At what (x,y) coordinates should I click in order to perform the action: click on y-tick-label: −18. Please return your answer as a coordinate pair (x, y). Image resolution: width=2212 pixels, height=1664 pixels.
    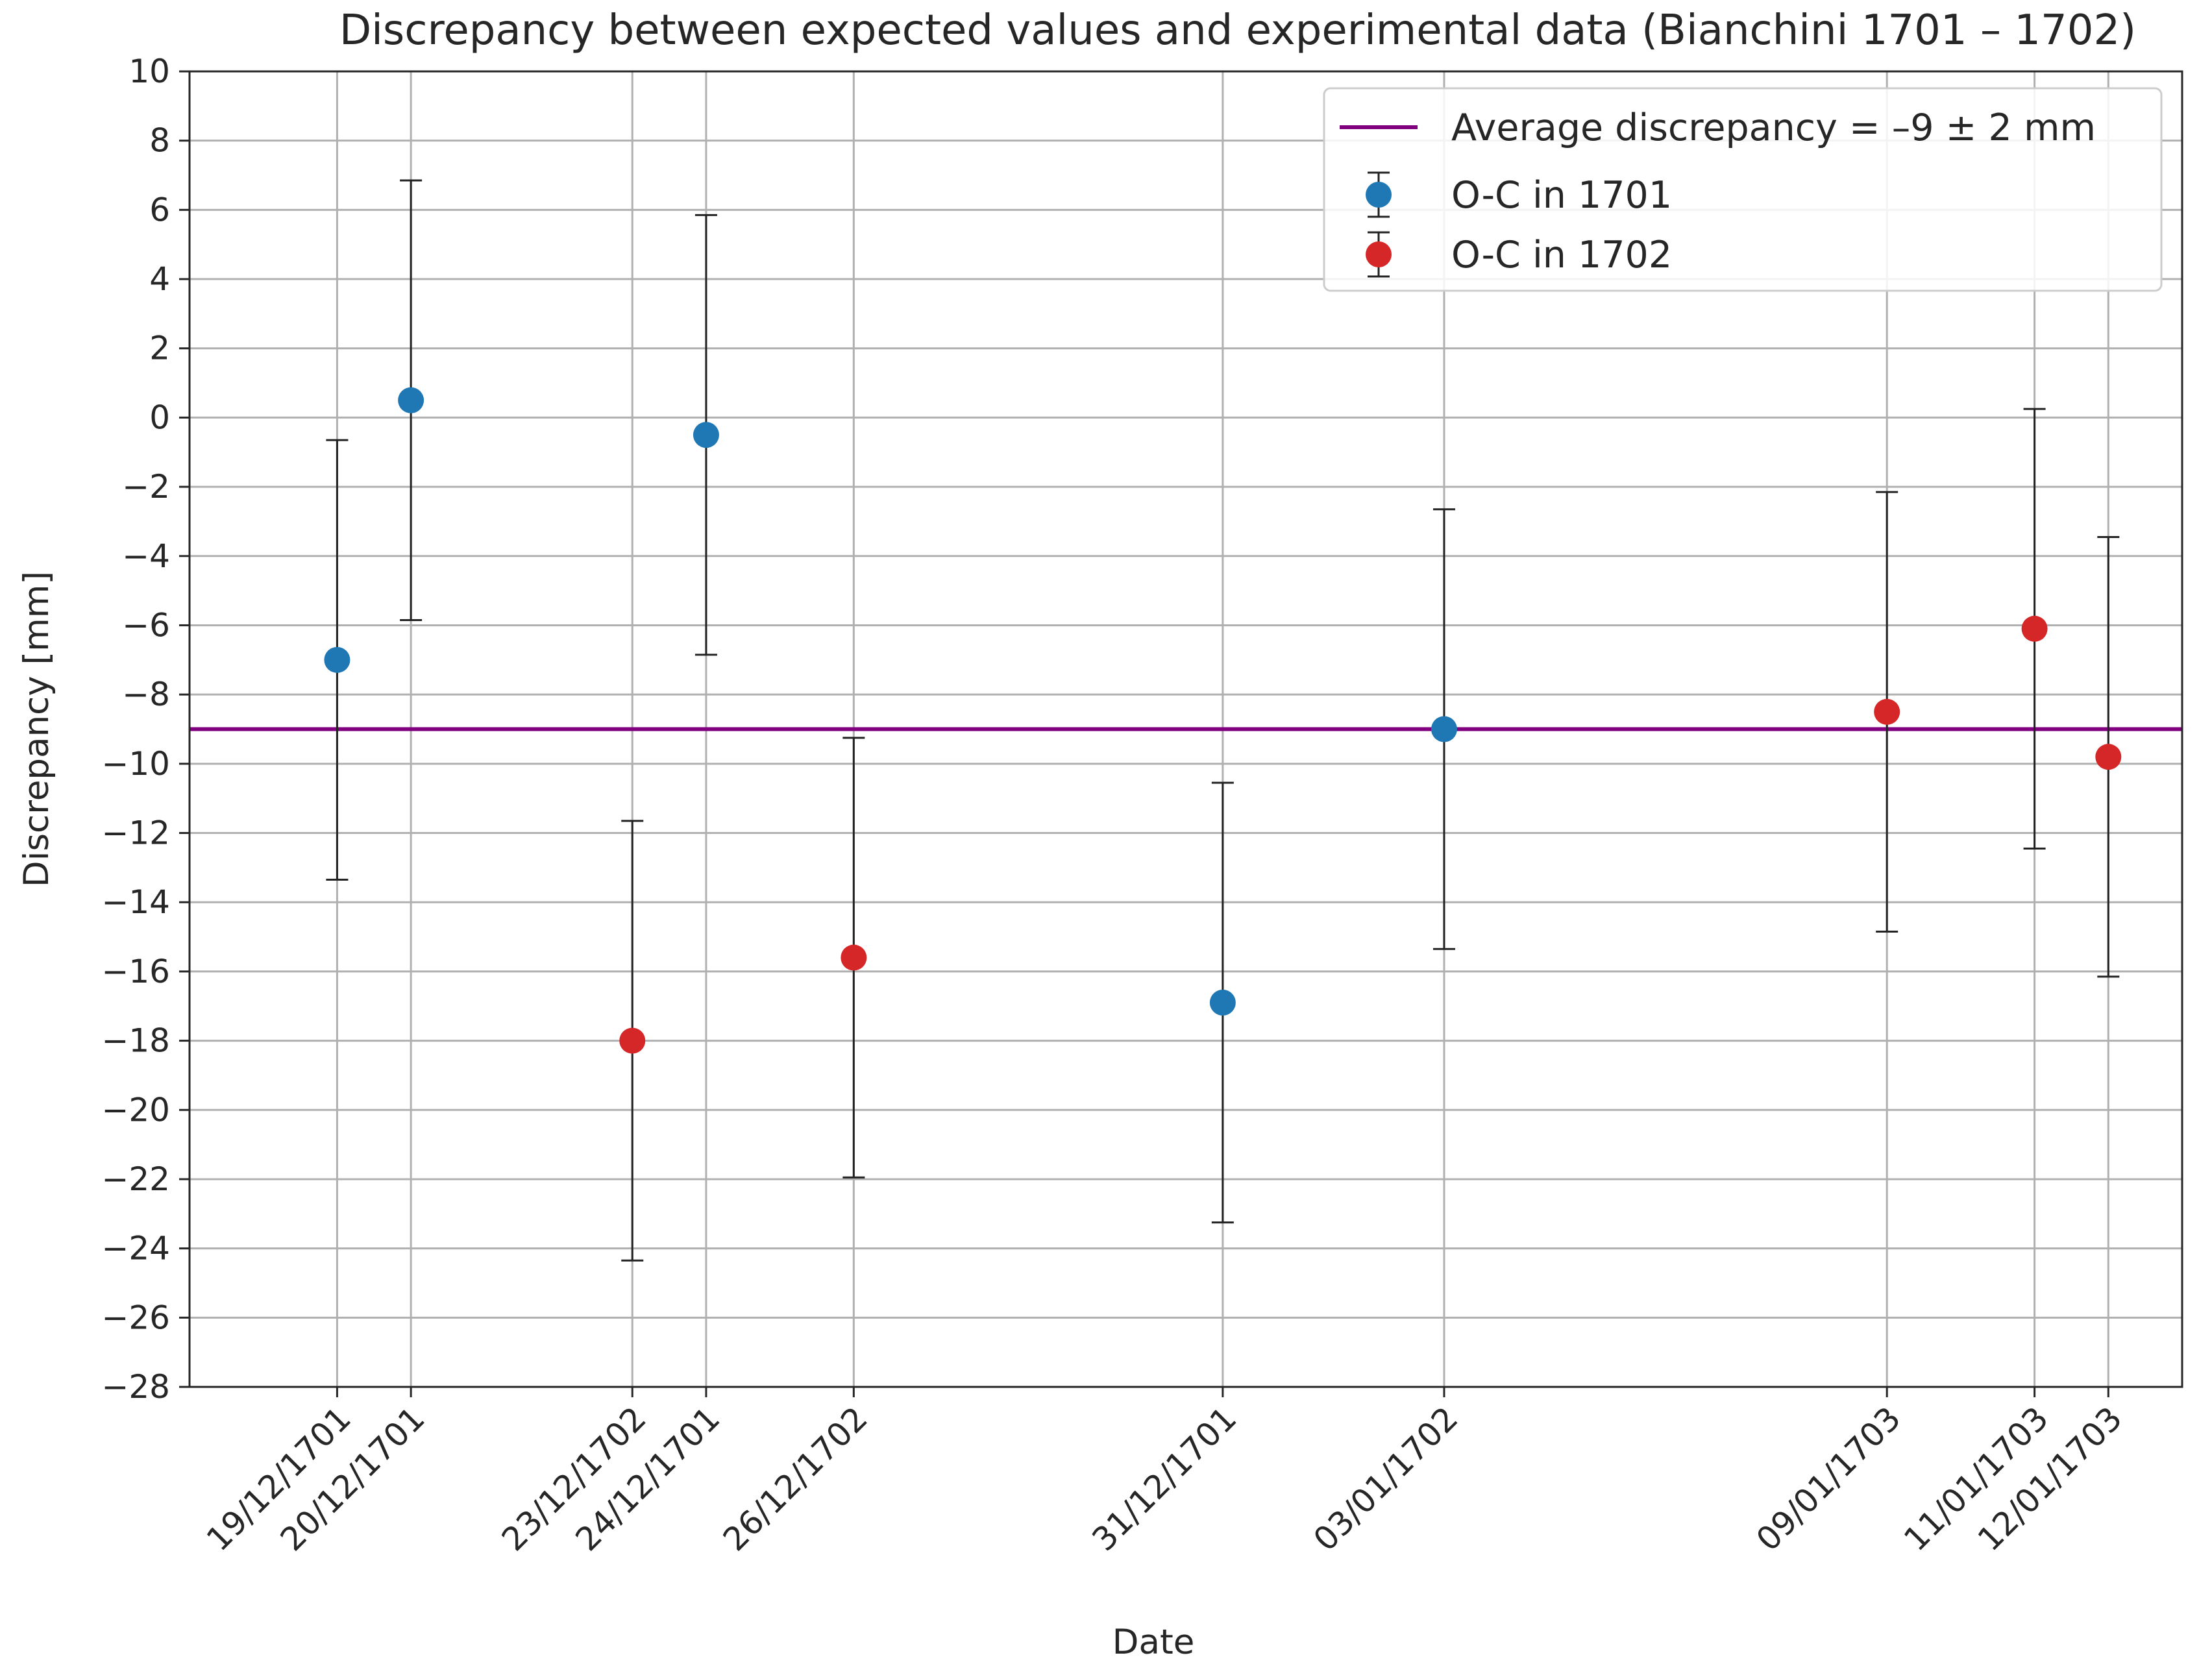
    Looking at the image, I should click on (135, 1041).